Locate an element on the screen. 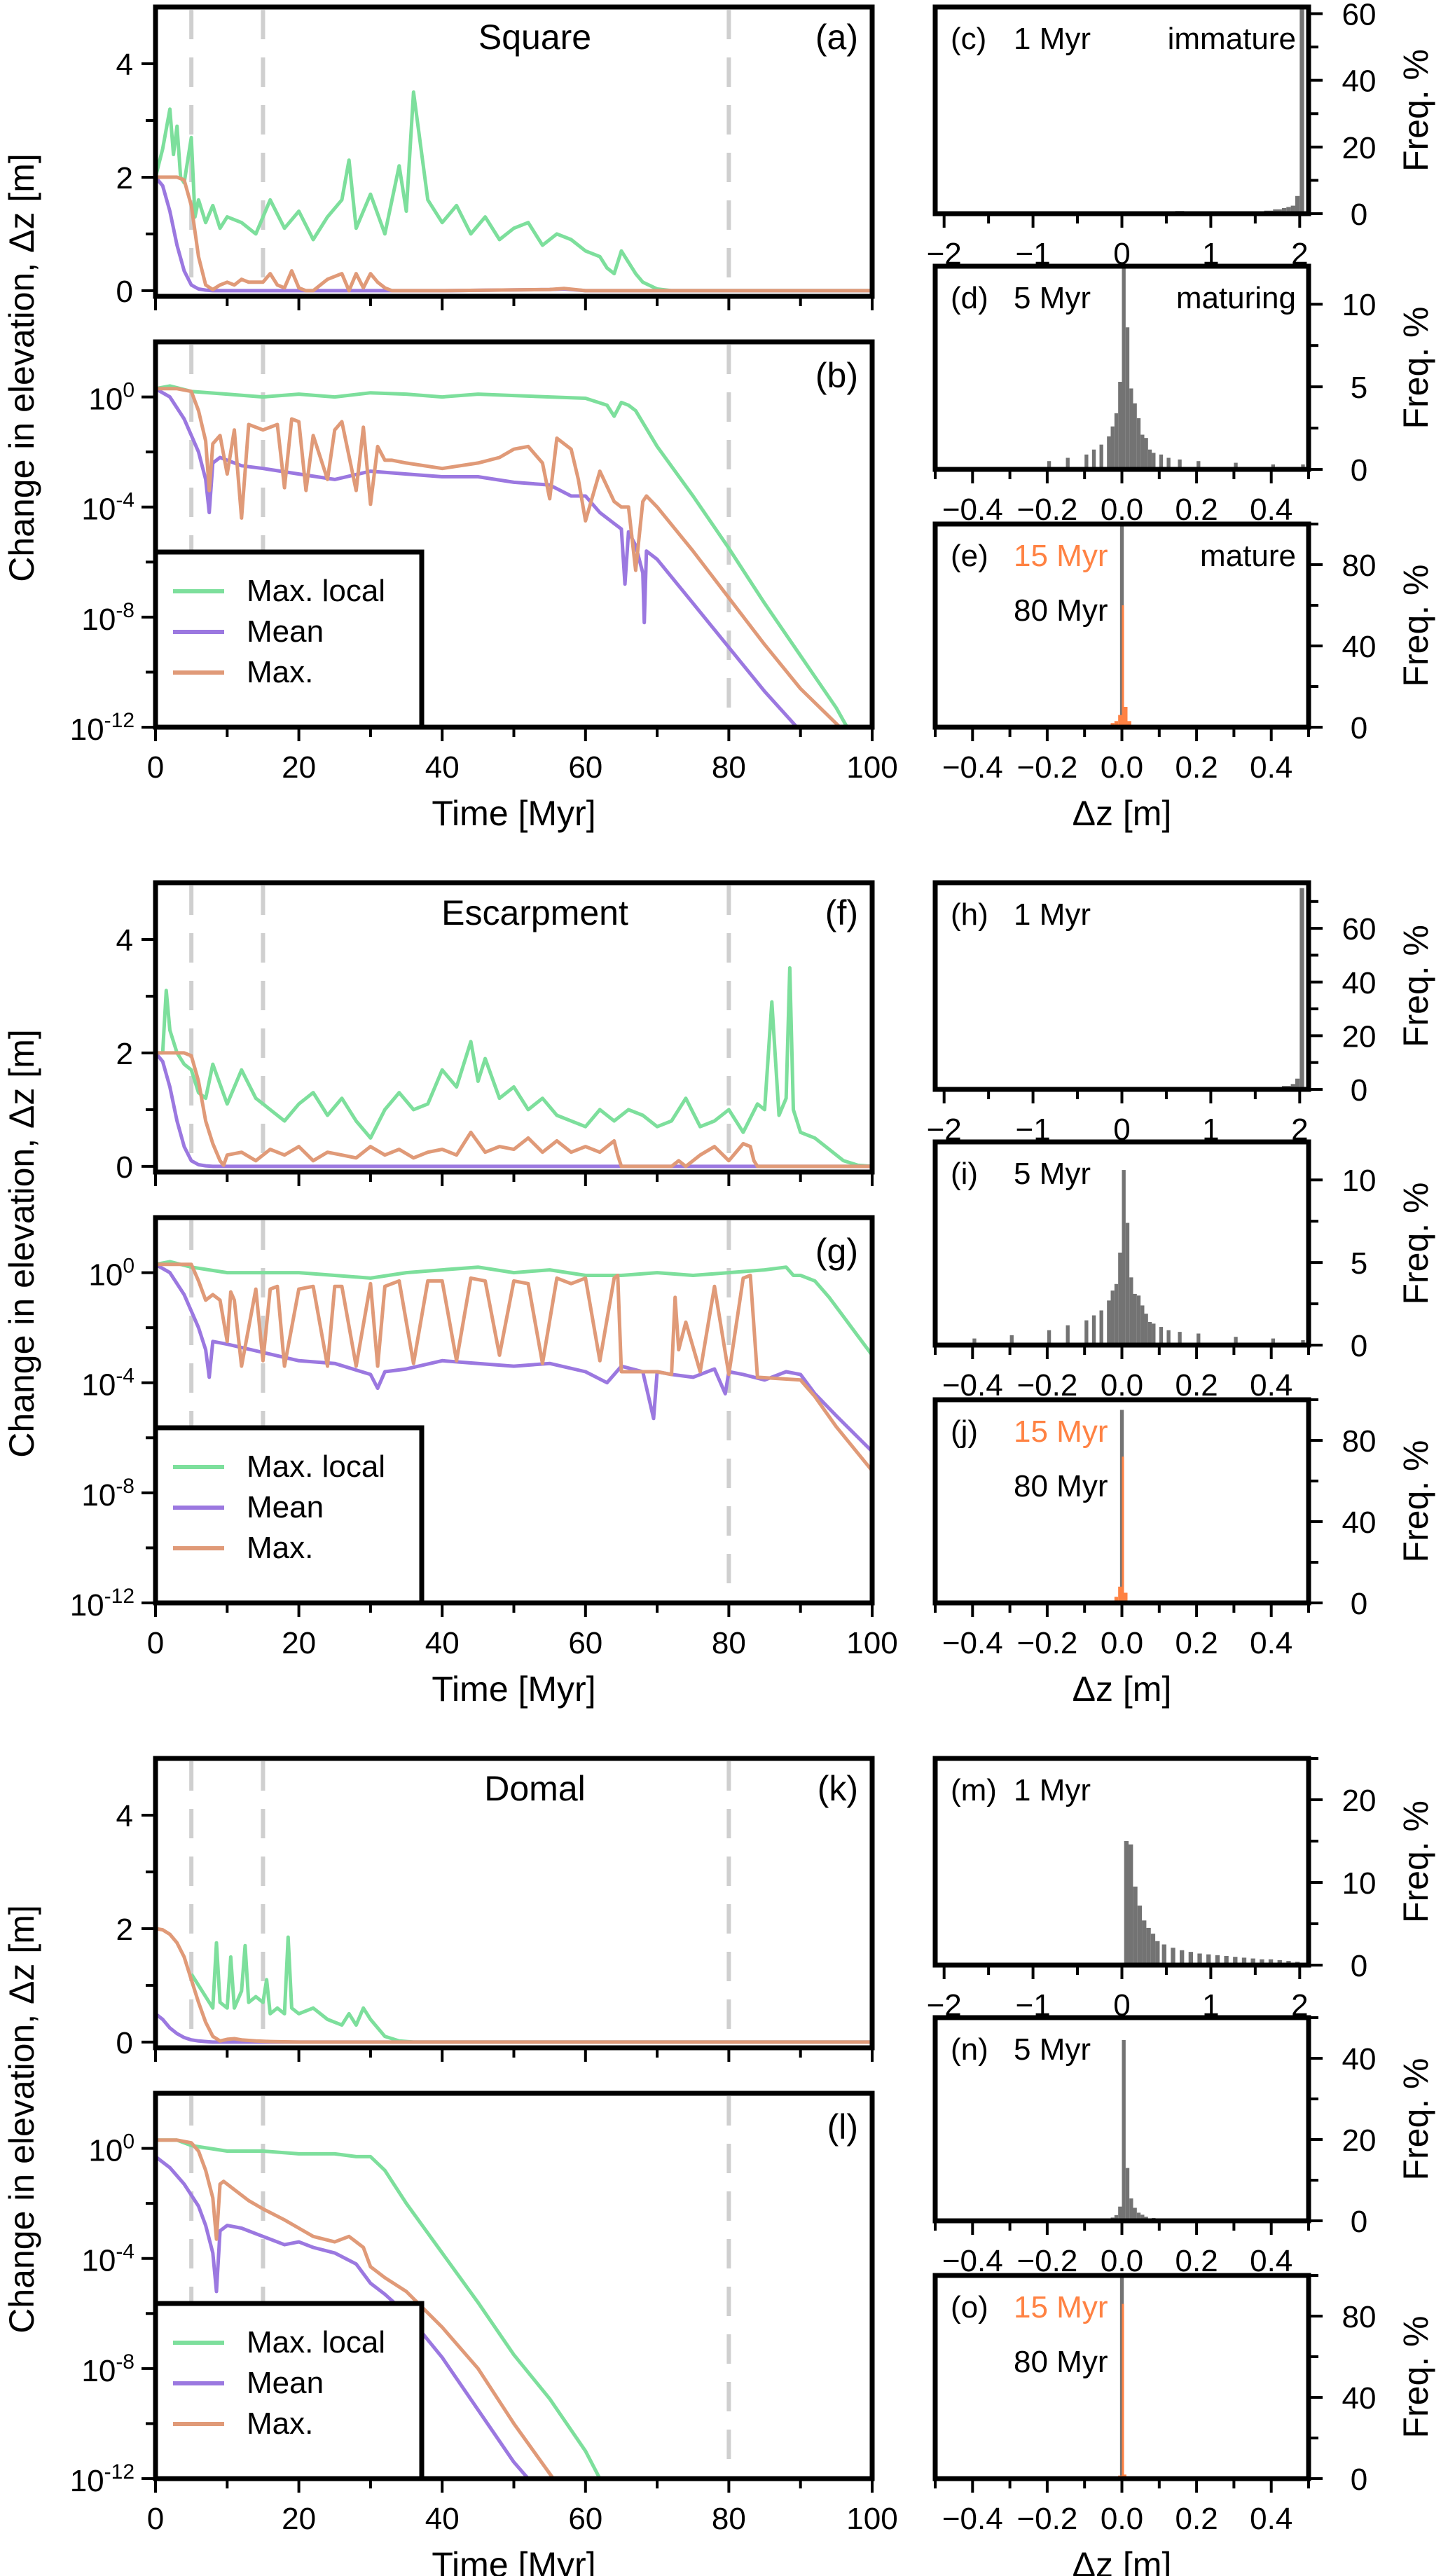 This screenshot has height=2576, width=1448. y-tick-label: 10⁻¹² is located at coordinates (102, 2479).